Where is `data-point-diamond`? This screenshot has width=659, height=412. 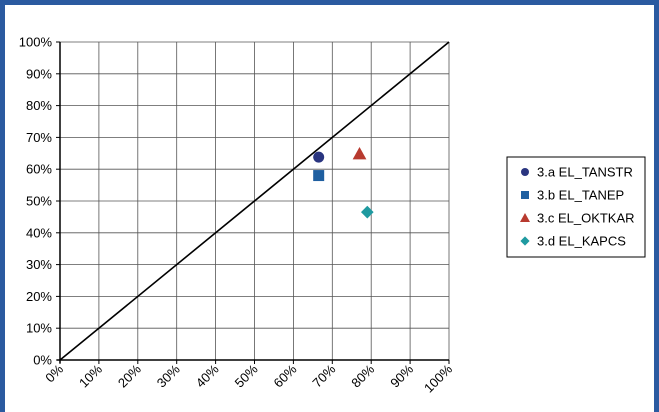 data-point-diamond is located at coordinates (367, 212).